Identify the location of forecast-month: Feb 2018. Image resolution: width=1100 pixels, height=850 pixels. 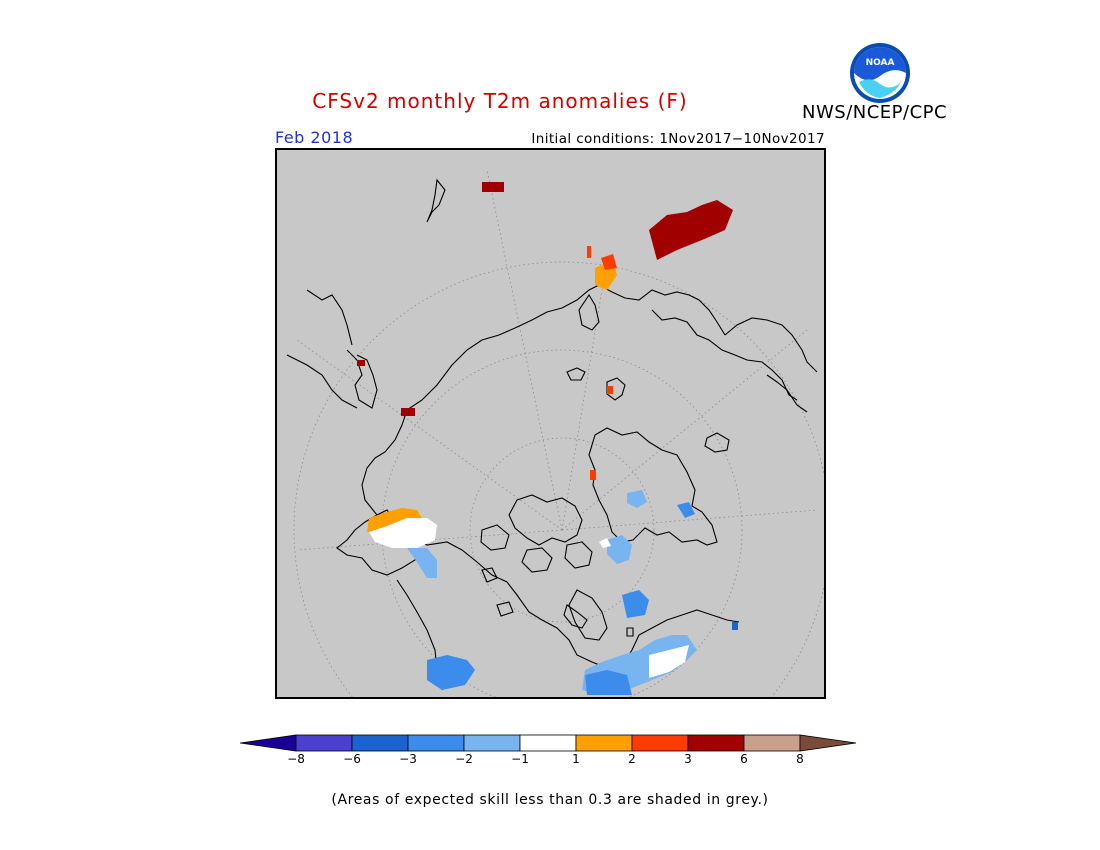
(314, 137).